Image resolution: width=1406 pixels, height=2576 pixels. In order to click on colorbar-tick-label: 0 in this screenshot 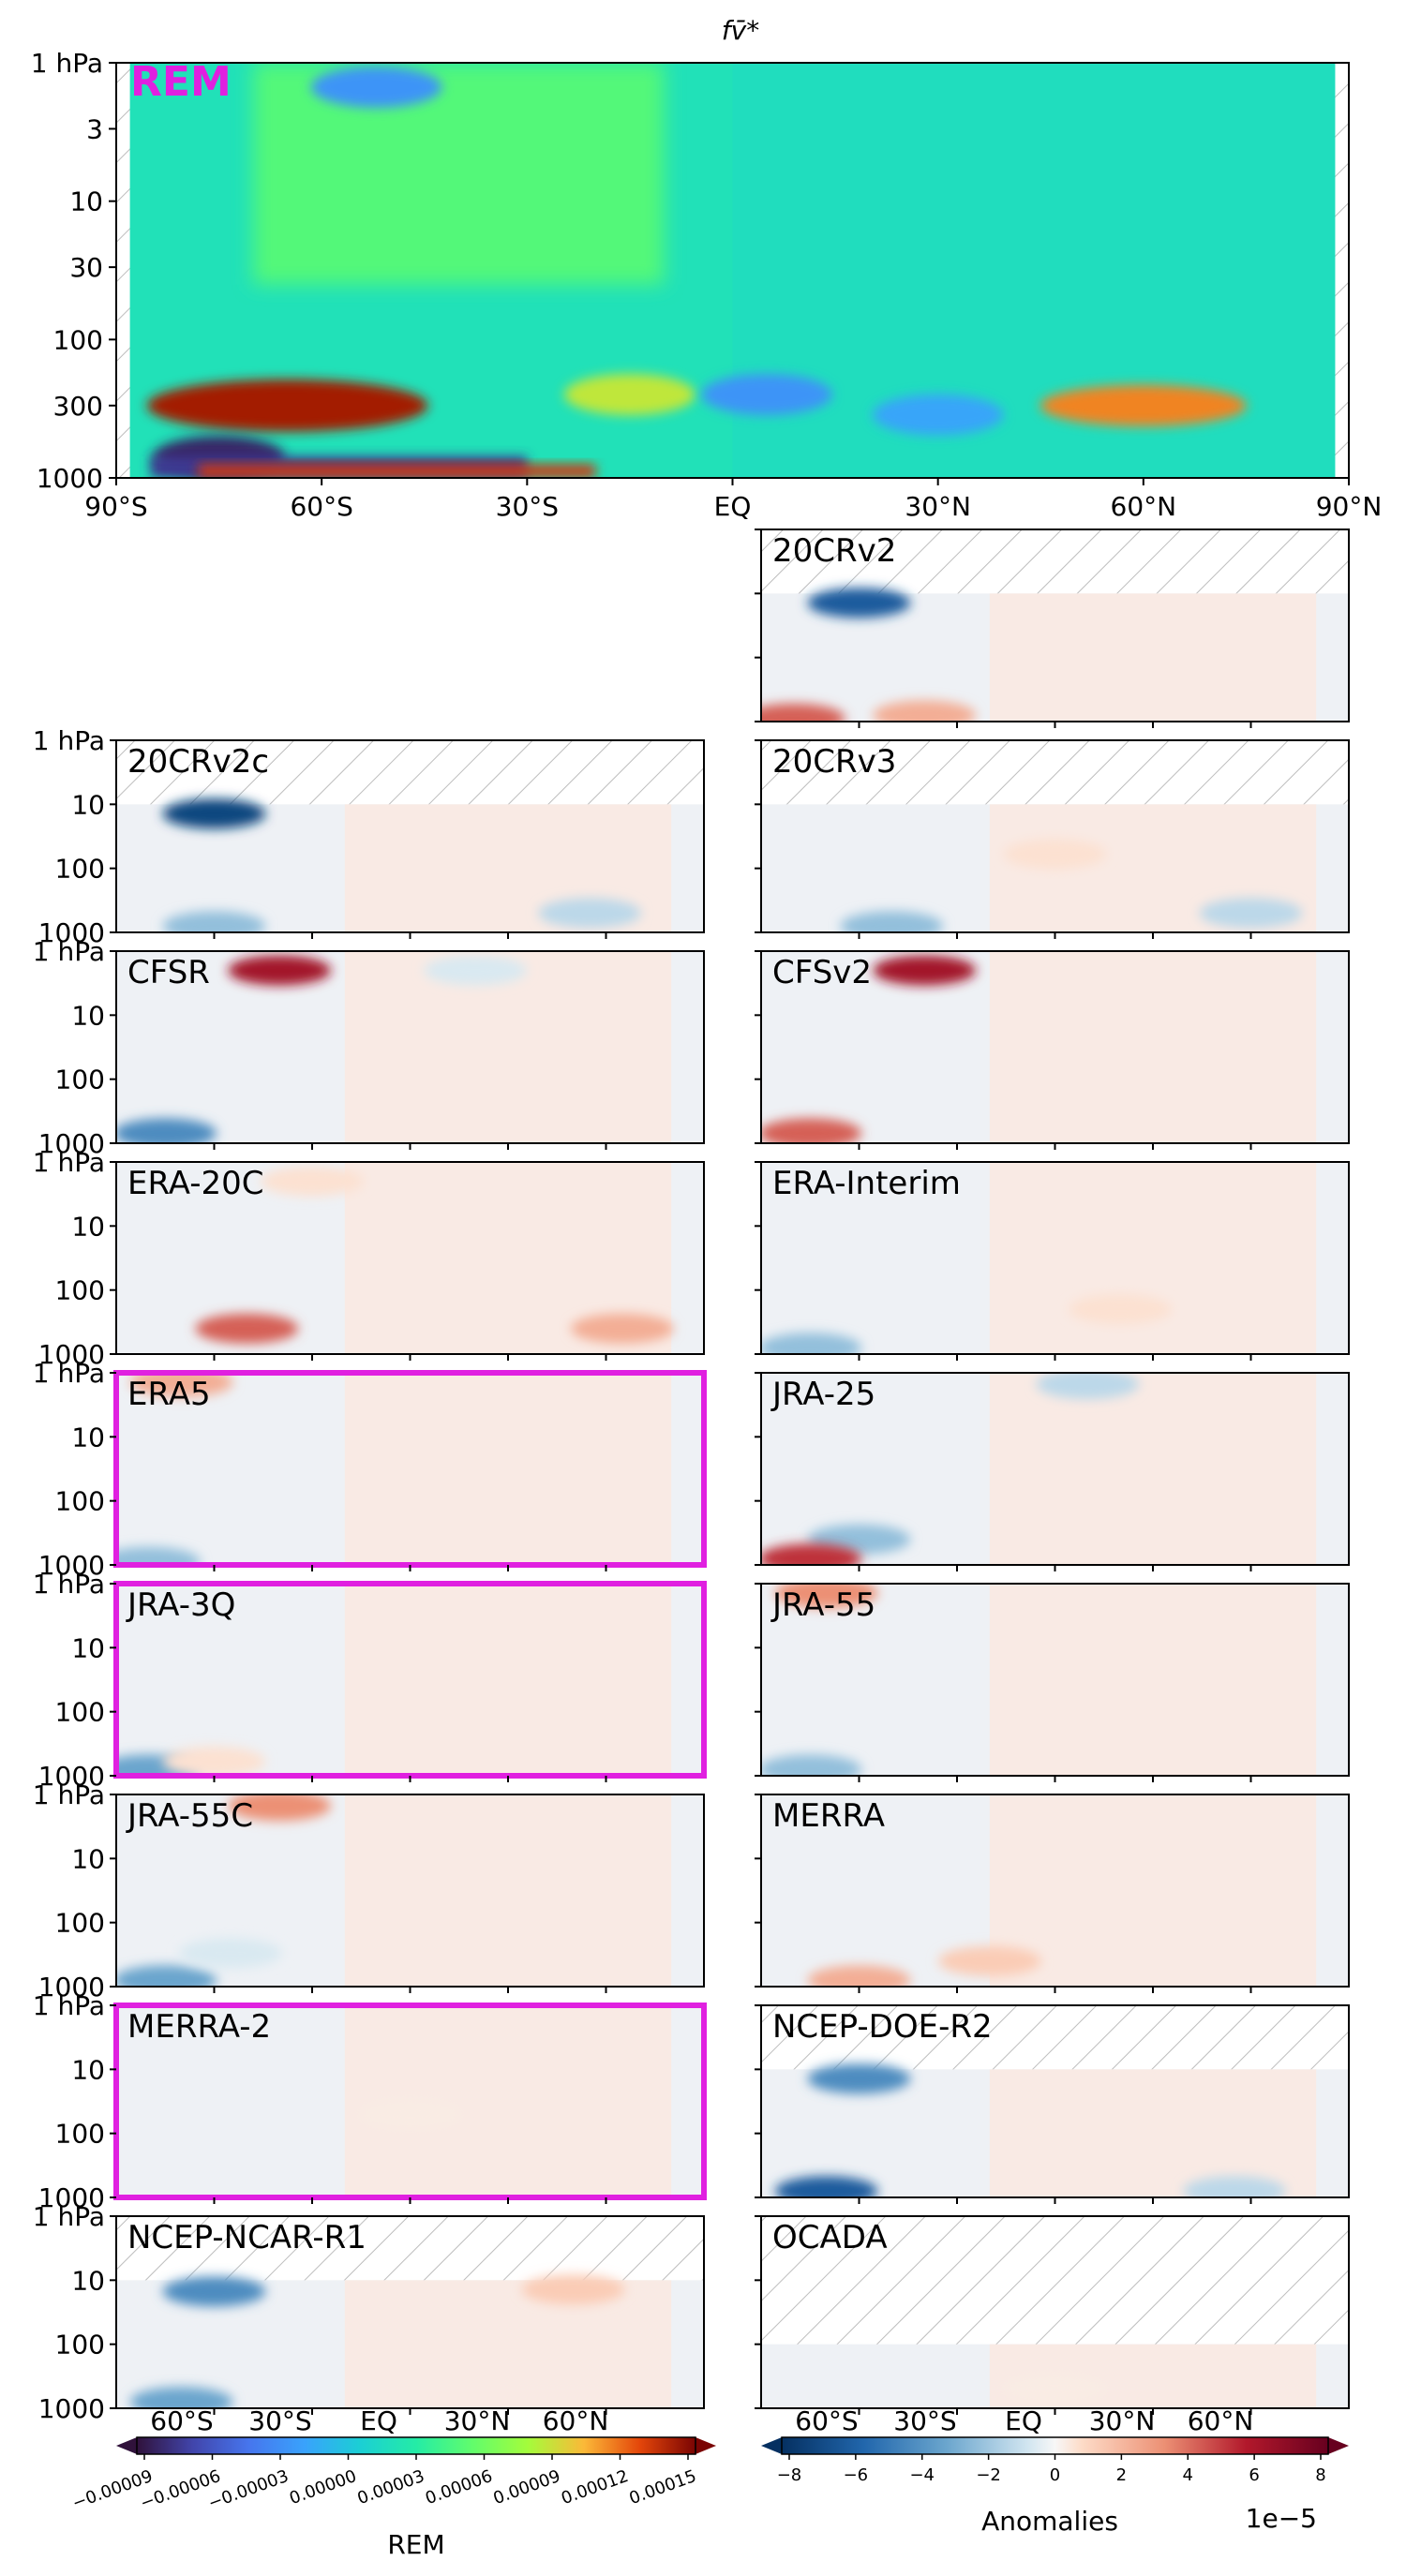, I will do `click(1055, 2475)`.